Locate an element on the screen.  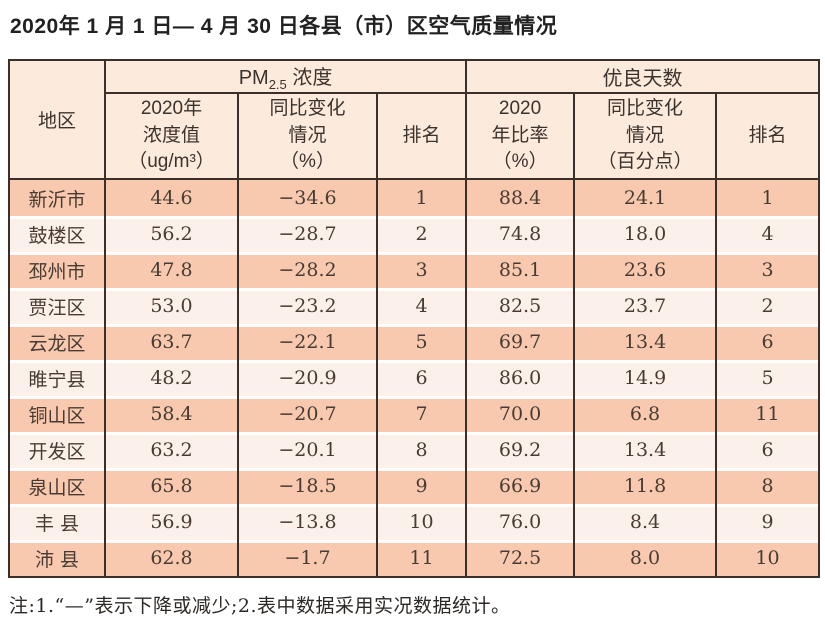
pm25-label-suffix: 浓度 is located at coordinates (309, 78).